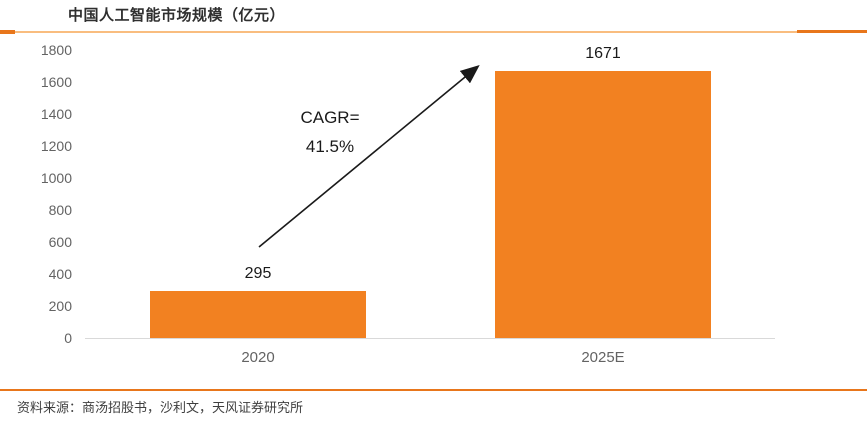 The image size is (867, 421). I want to click on cagr-annotation: CAGR= 41.5%, so click(330, 132).